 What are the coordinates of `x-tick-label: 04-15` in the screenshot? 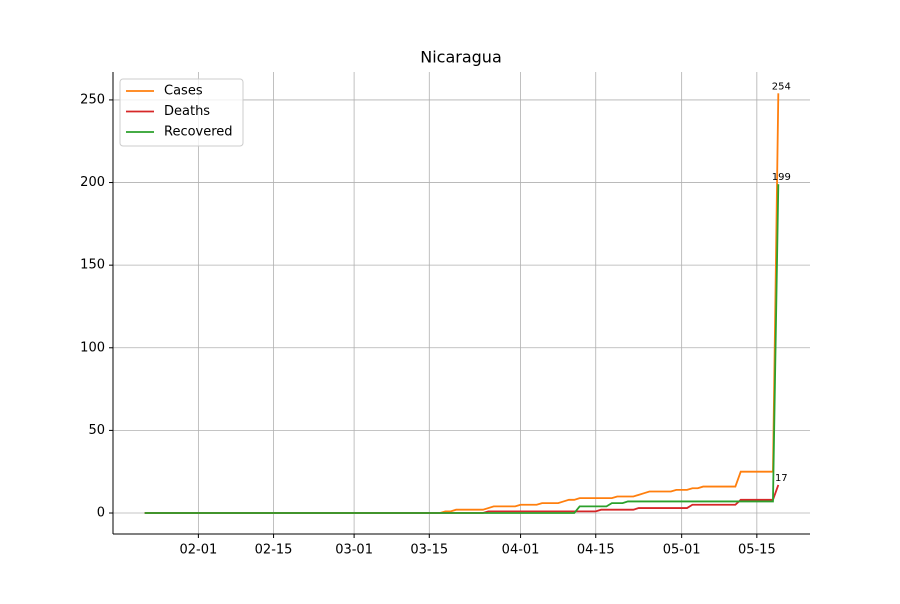 It's located at (596, 550).